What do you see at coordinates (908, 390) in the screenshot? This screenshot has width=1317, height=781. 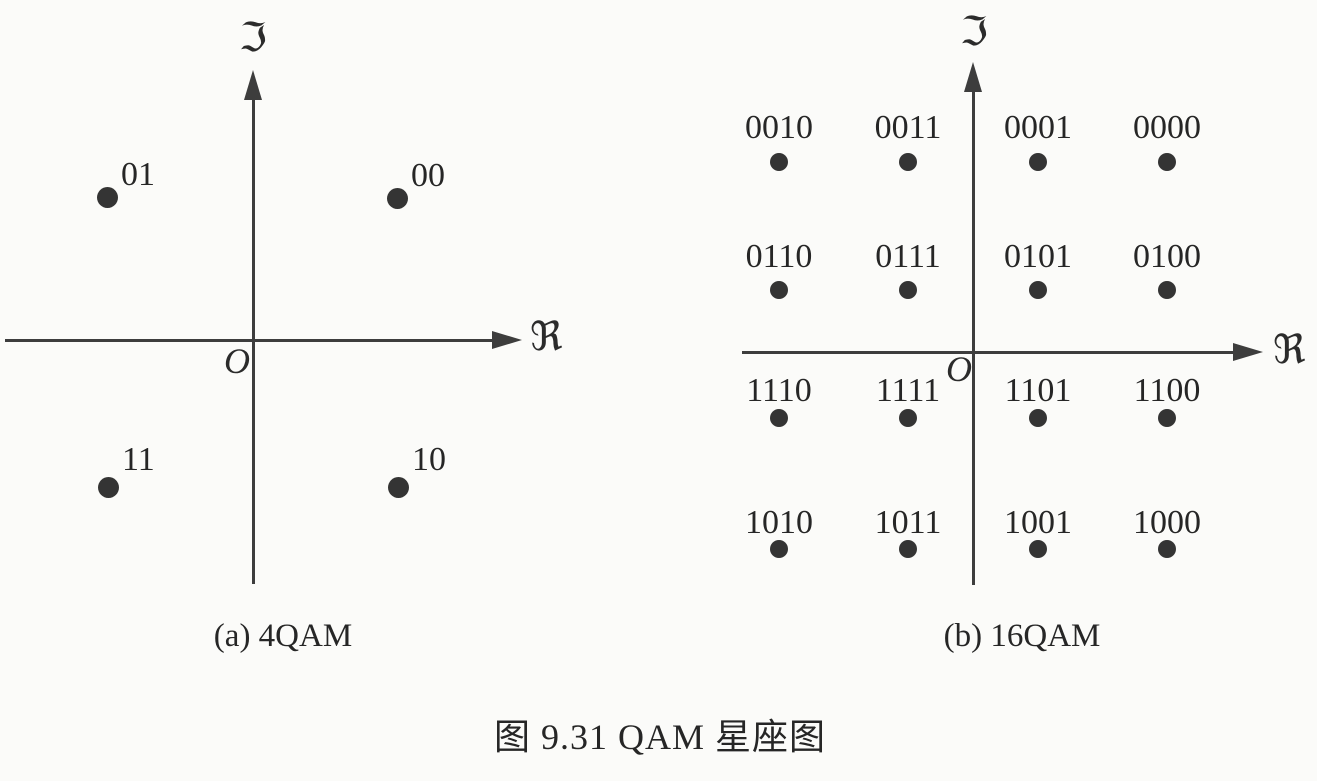 I see `point-label: 1111` at bounding box center [908, 390].